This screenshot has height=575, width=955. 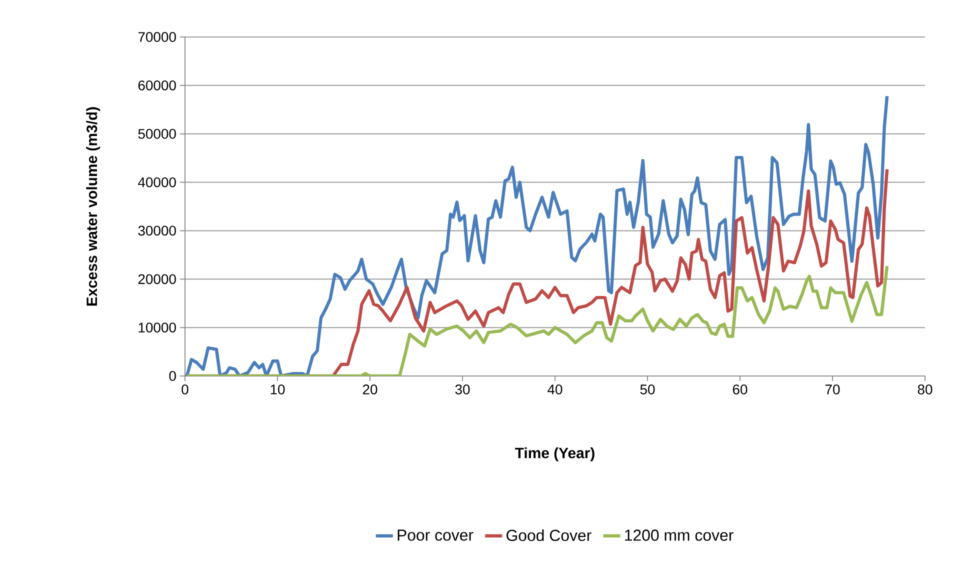 What do you see at coordinates (157, 182) in the screenshot?
I see `y-tick-label: 40000` at bounding box center [157, 182].